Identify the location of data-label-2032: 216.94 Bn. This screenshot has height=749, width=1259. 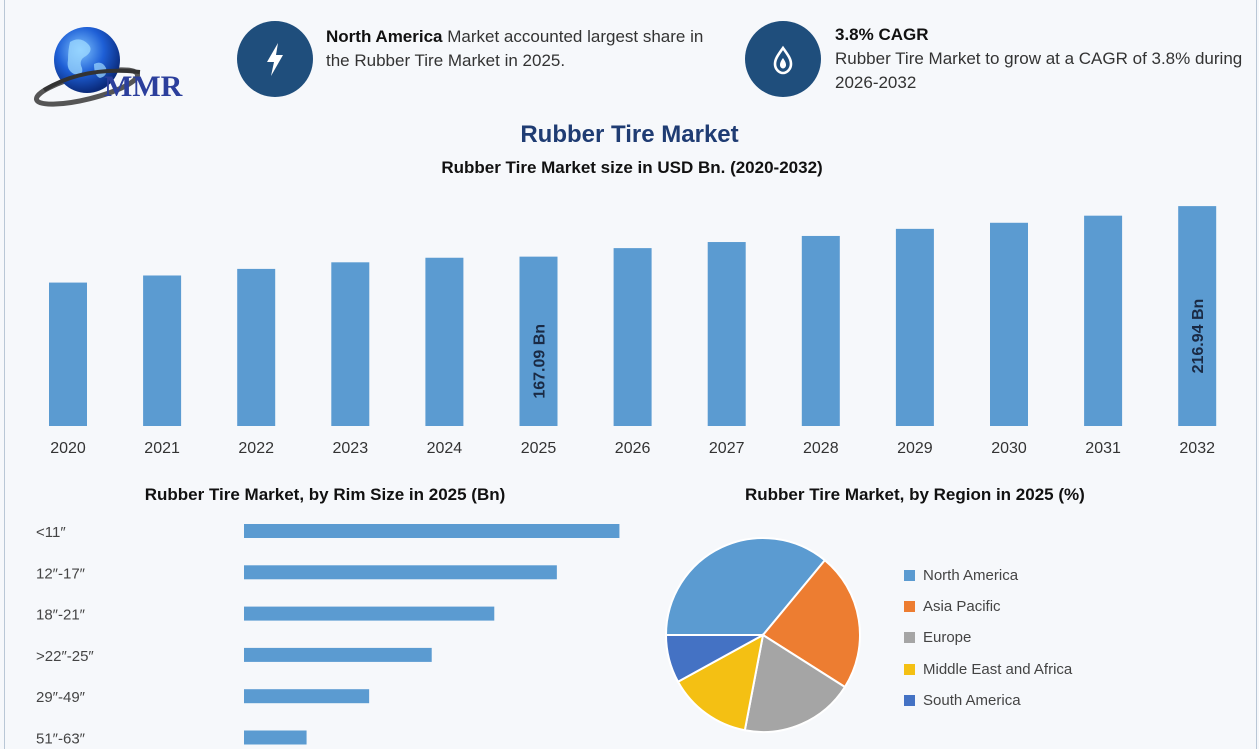
(1198, 336).